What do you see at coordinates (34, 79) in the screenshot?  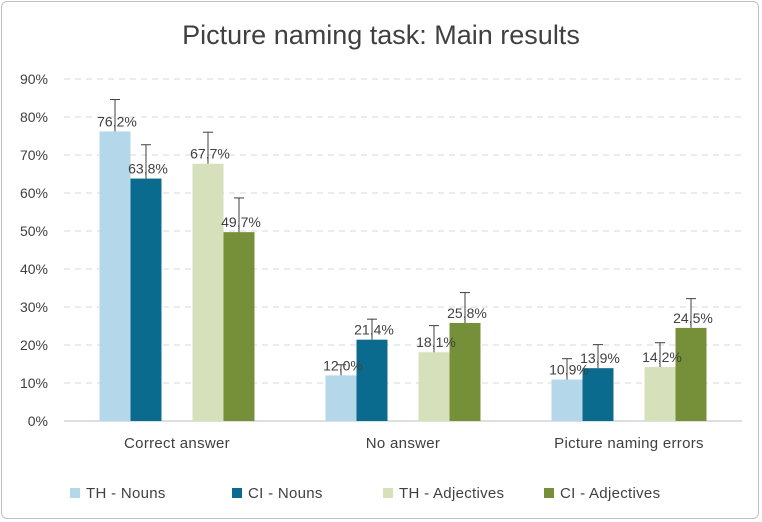 I see `y-tick-label: 90%` at bounding box center [34, 79].